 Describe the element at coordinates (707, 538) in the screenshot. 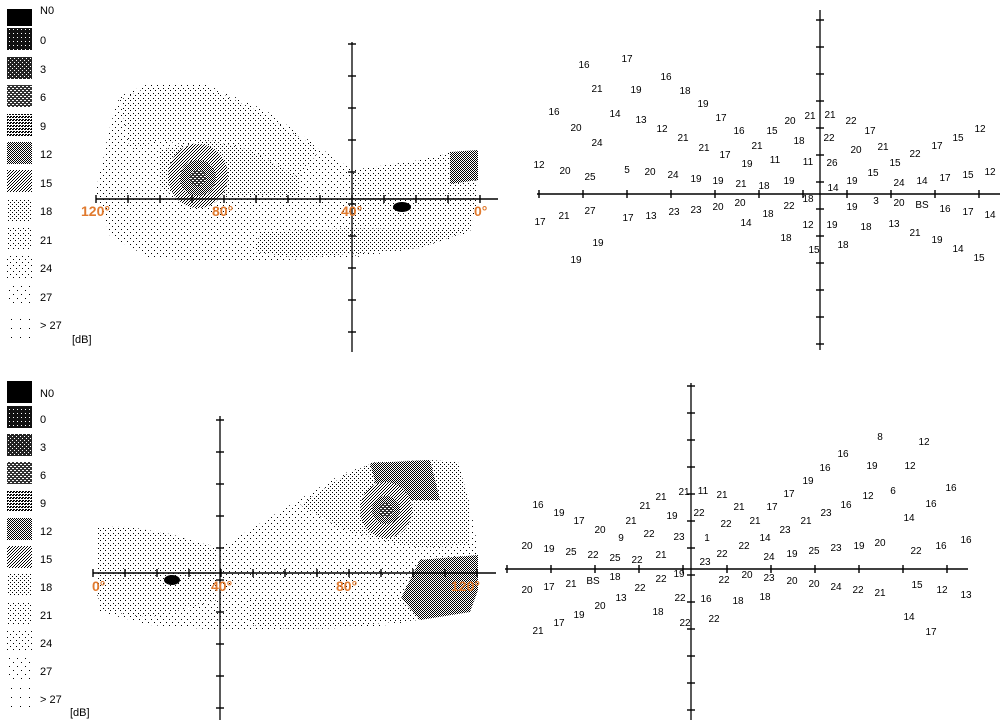

I see `threshold-value: 1` at that location.